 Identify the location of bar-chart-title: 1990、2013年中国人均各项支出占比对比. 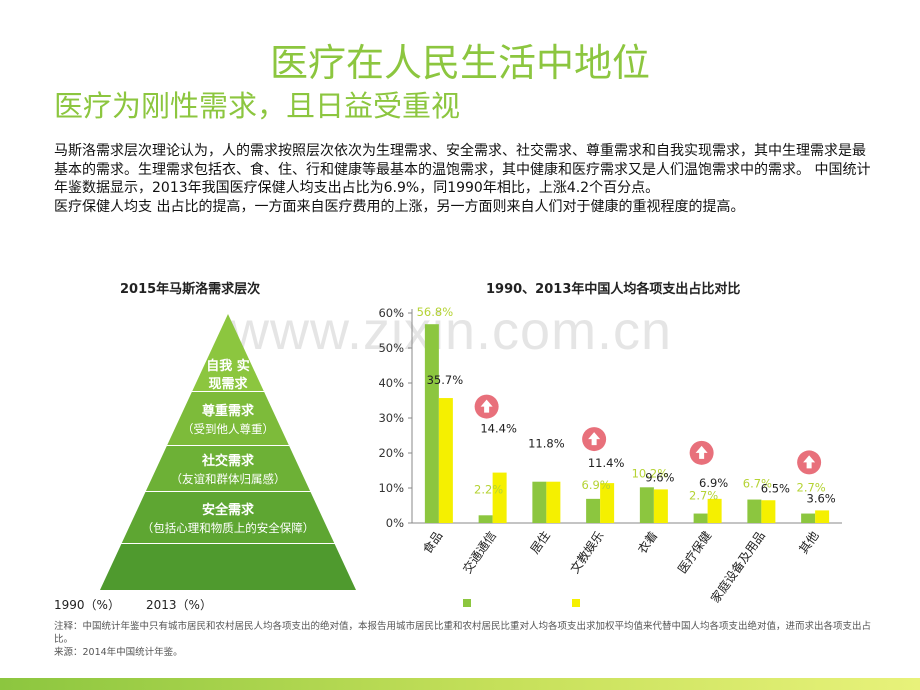
(613, 289).